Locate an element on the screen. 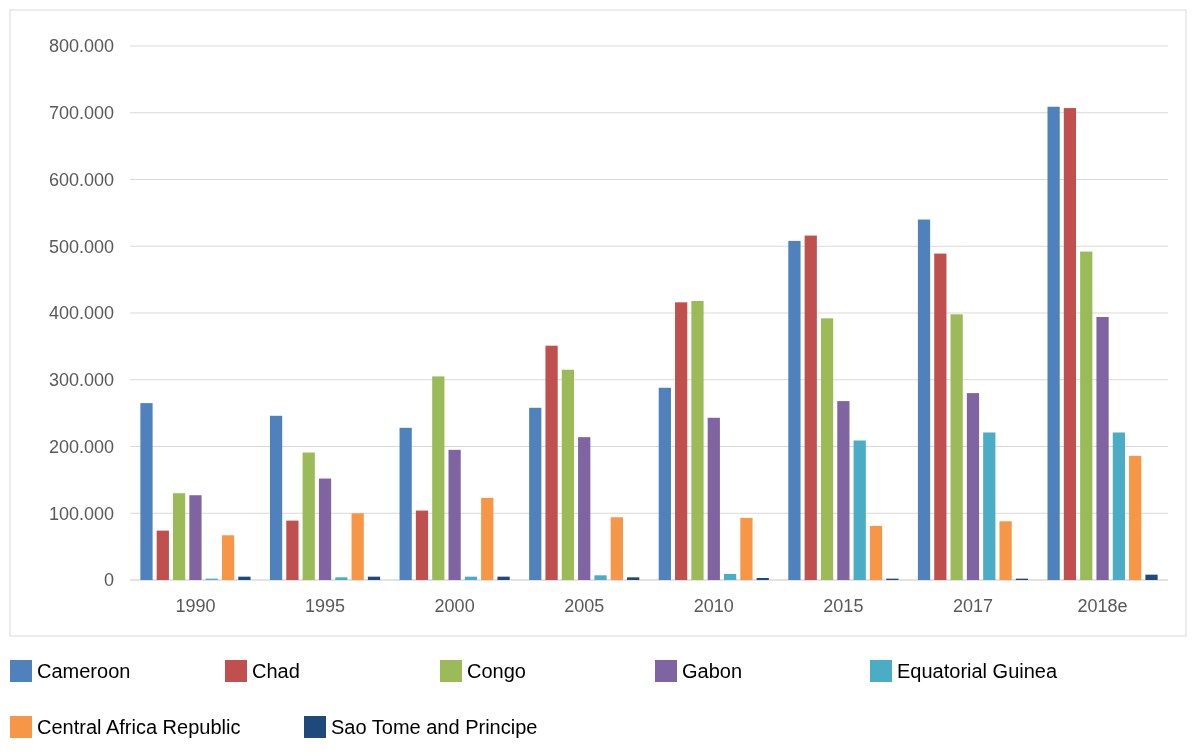 Image resolution: width=1196 pixels, height=754 pixels. x-tick-label: 1990 is located at coordinates (195, 606).